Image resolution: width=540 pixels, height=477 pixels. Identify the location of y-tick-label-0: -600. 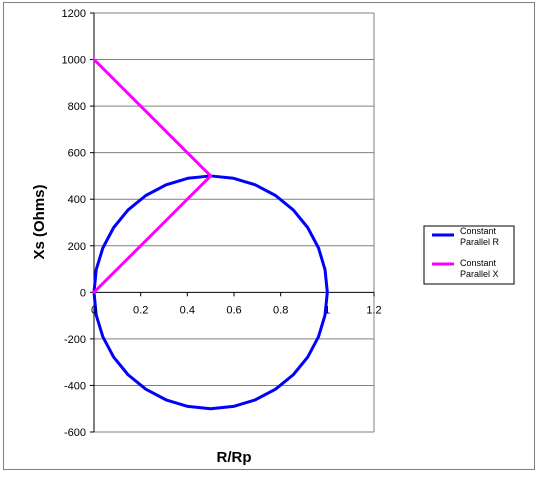
(75, 433).